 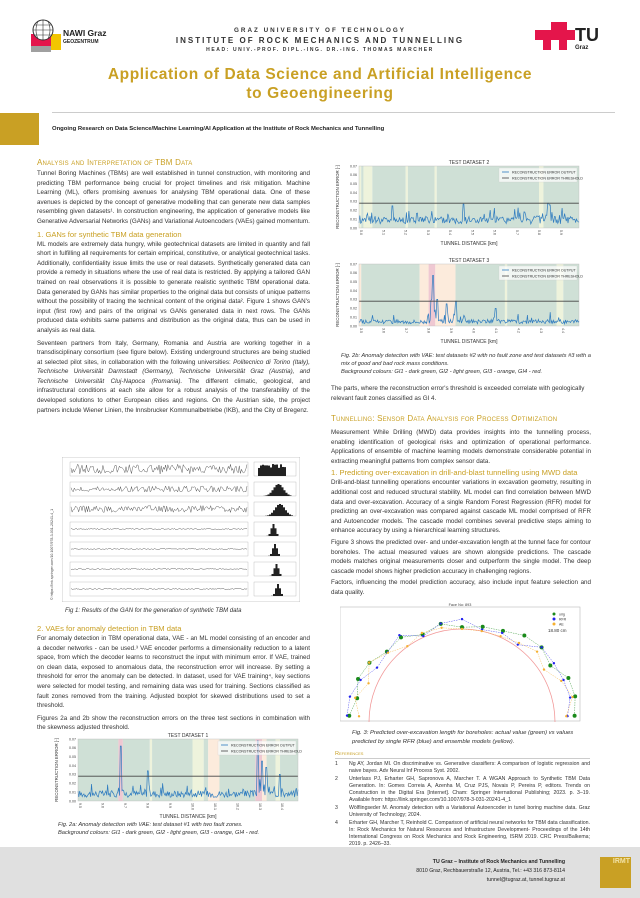 What do you see at coordinates (282, 806) in the screenshot?
I see `x-tick-label: 10.4` at bounding box center [282, 806].